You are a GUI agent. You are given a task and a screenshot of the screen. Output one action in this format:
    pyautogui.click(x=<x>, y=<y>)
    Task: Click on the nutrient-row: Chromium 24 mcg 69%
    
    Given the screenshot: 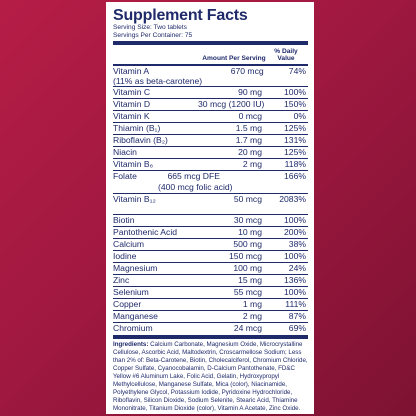 What is the action you would take?
    pyautogui.click(x=210, y=327)
    